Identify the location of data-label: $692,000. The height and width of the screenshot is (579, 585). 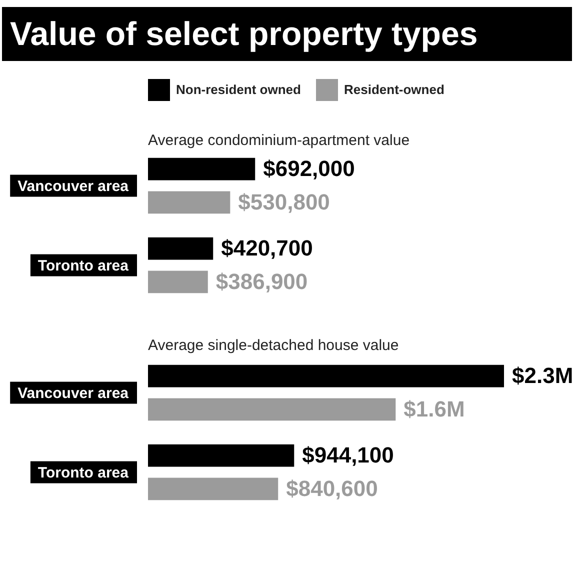
(309, 169).